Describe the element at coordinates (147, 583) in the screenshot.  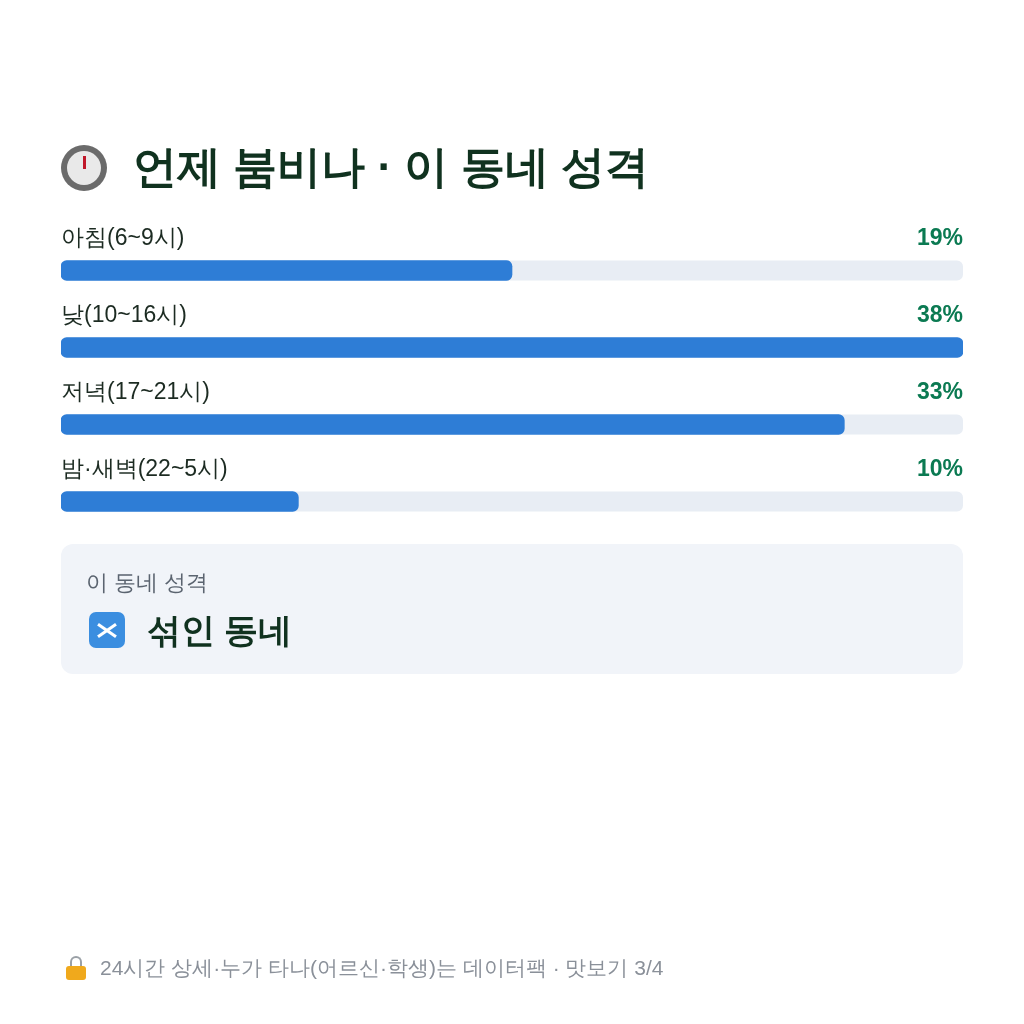
I see `text: 이 동네 성격` at that location.